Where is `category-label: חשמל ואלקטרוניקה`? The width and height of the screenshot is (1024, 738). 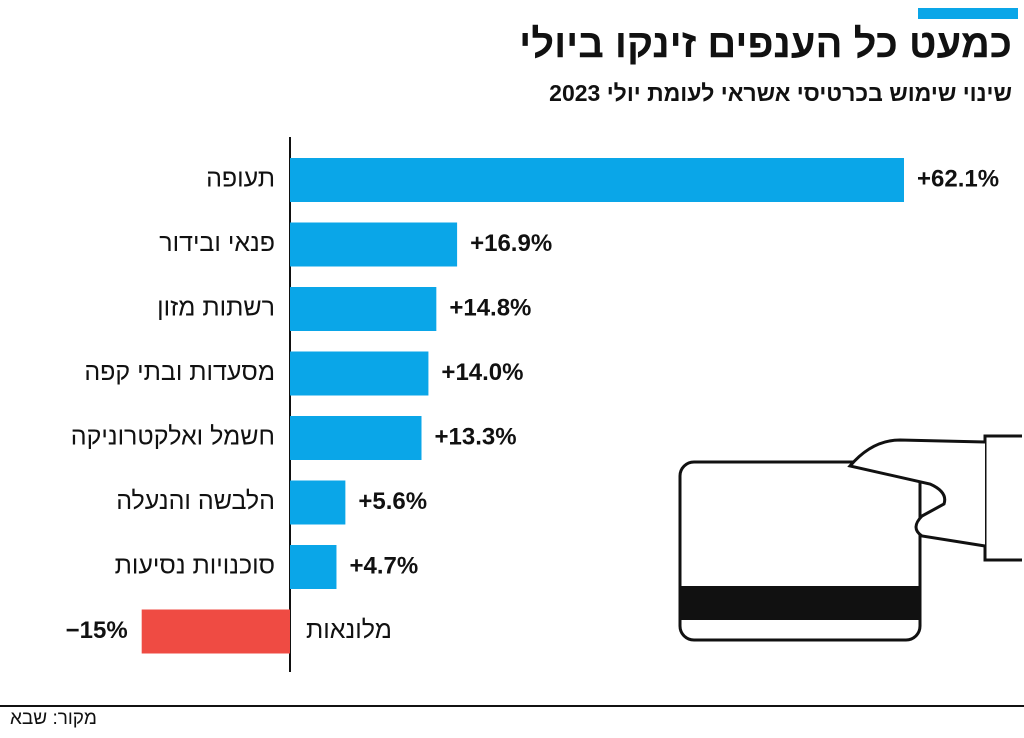
category-label: חשמל ואלקטרוניקה is located at coordinates (173, 437).